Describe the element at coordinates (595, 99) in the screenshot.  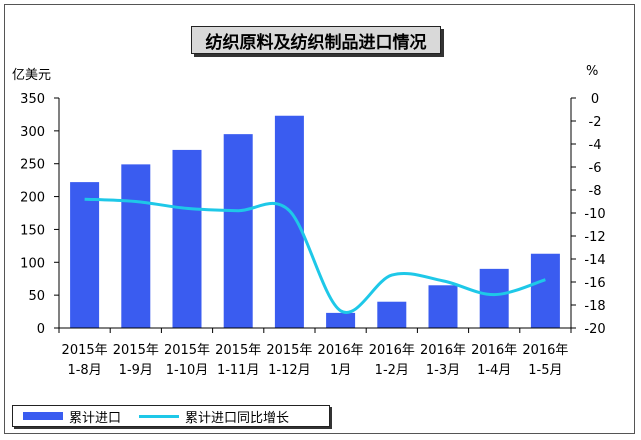
I see `right-tick-label: 0` at that location.